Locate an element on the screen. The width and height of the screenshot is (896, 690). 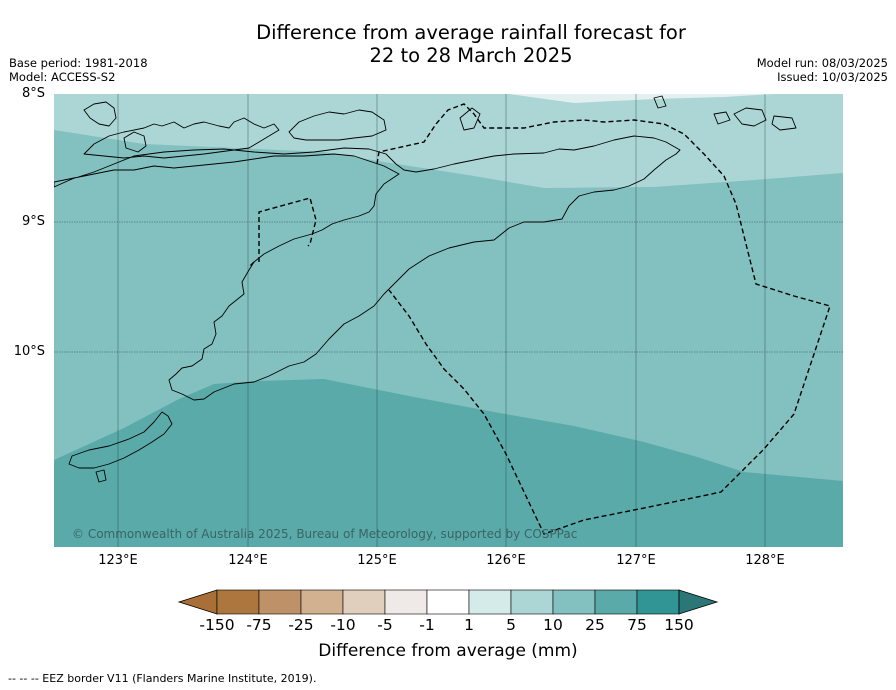
colorbar is located at coordinates (448, 602).